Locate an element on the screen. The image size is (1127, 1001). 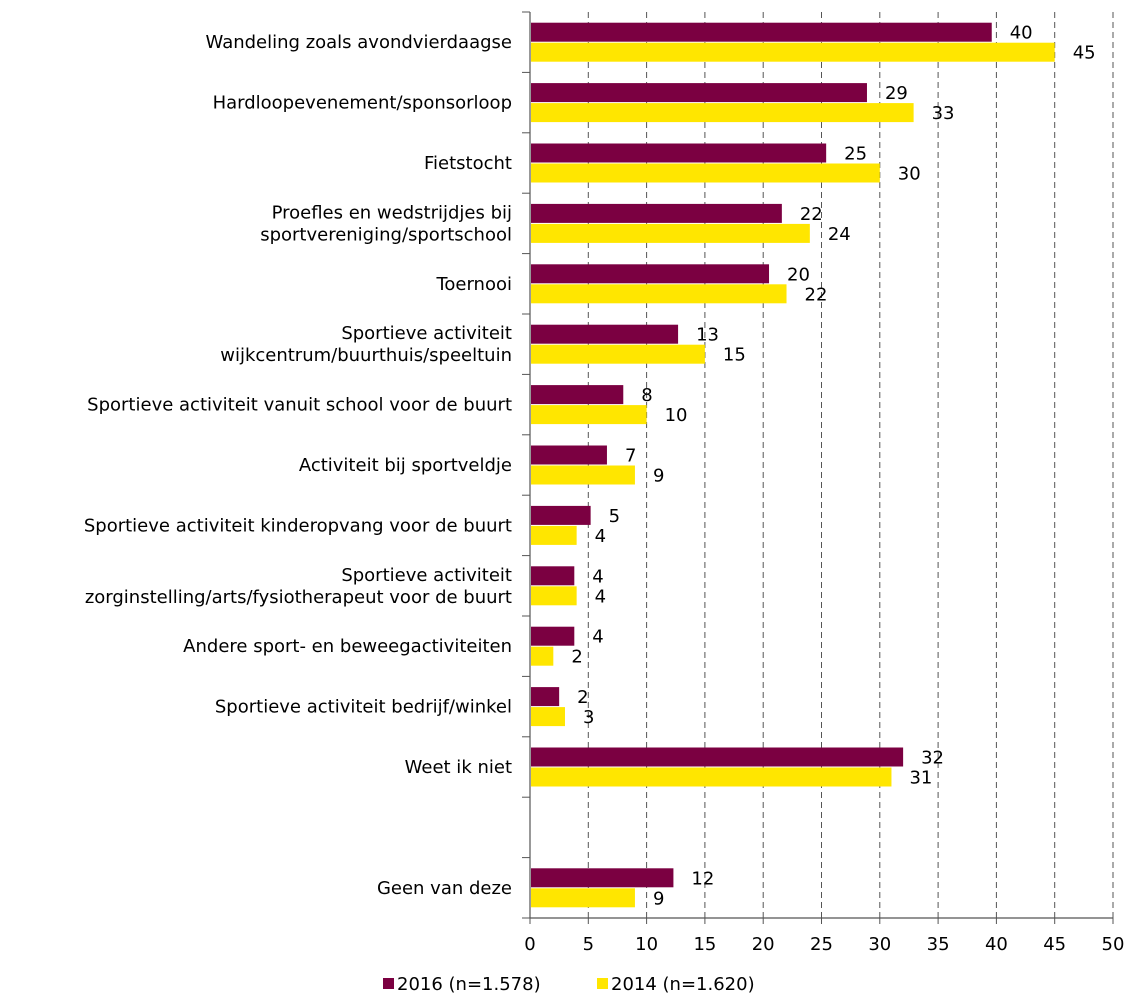
data-label: 12 is located at coordinates (702, 878).